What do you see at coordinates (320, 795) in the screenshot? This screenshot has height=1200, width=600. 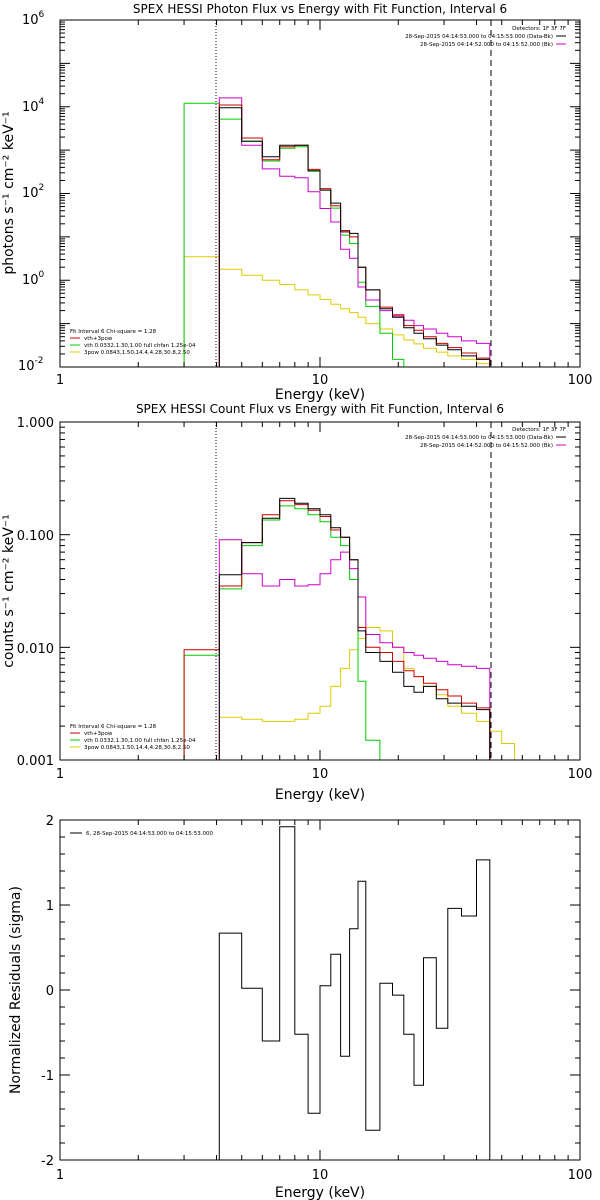 I see `count-xlabel: Energy (keV)` at bounding box center [320, 795].